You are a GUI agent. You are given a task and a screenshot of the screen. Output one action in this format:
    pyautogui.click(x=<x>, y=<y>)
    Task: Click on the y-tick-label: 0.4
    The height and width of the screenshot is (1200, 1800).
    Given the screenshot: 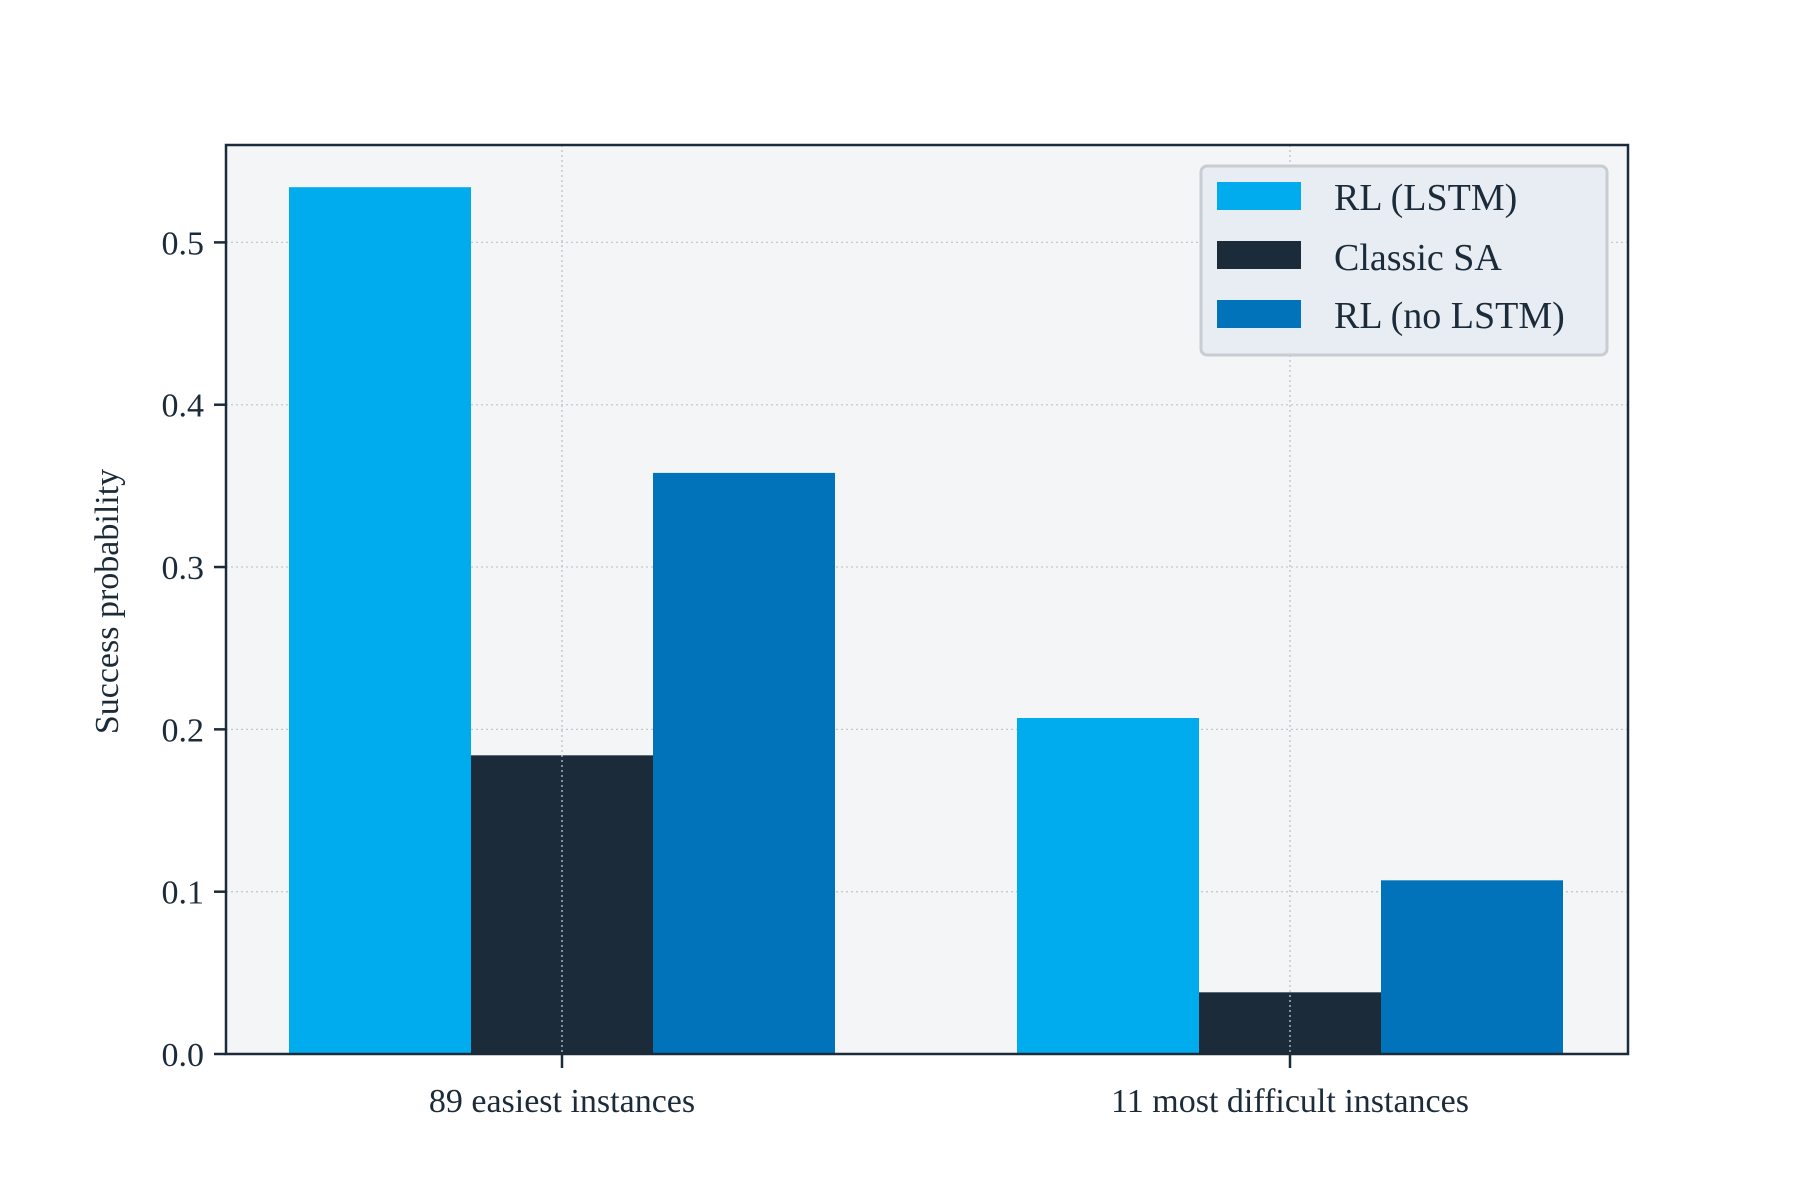 What is the action you would take?
    pyautogui.click(x=183, y=406)
    